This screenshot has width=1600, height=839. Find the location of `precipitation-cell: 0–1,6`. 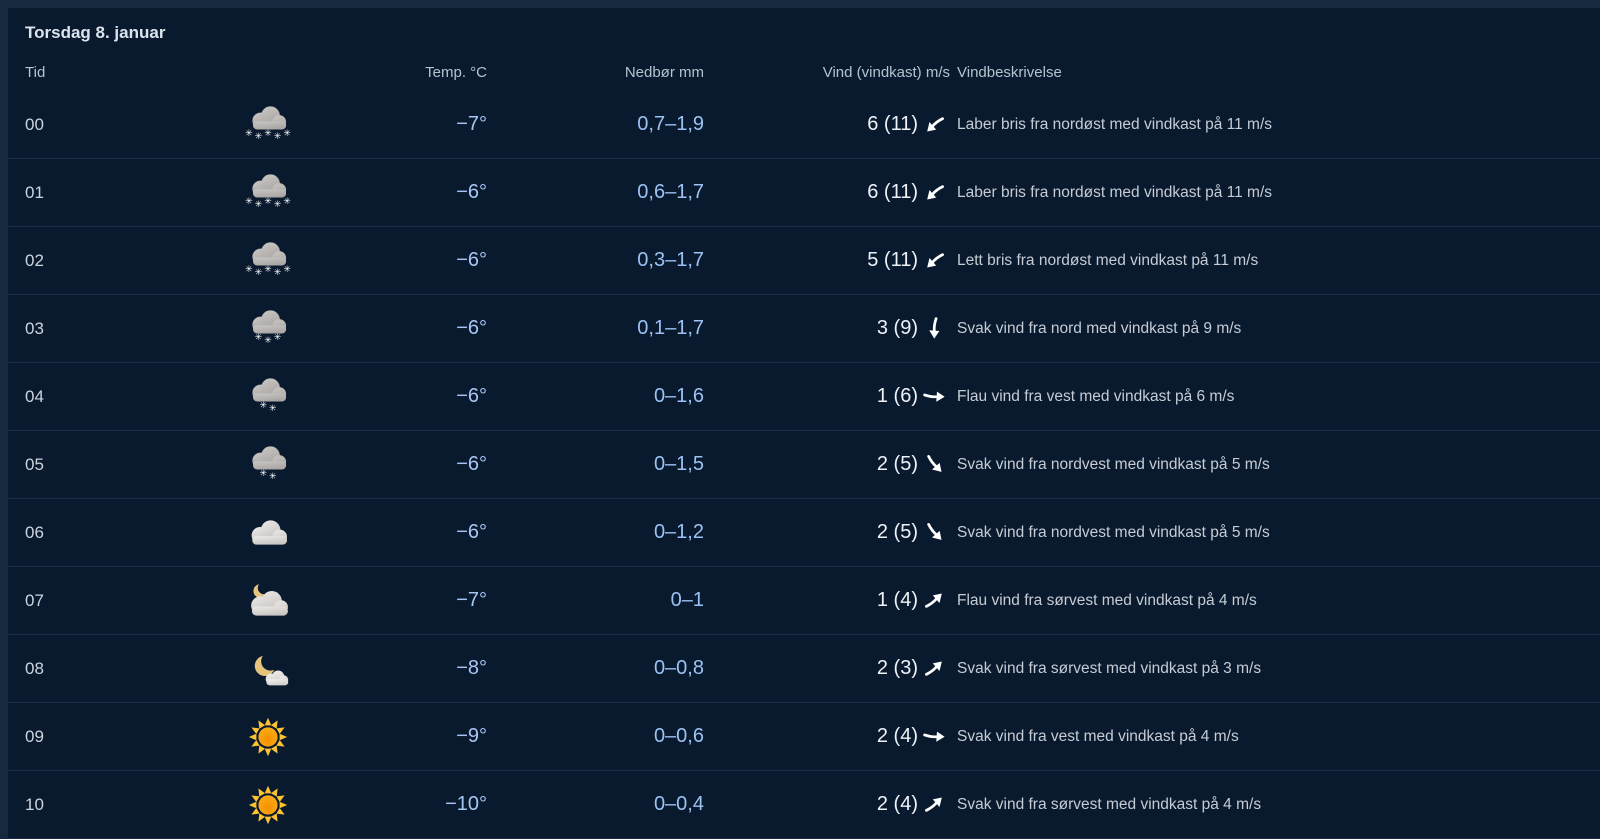

precipitation-cell: 0–1,6 is located at coordinates (595, 396).